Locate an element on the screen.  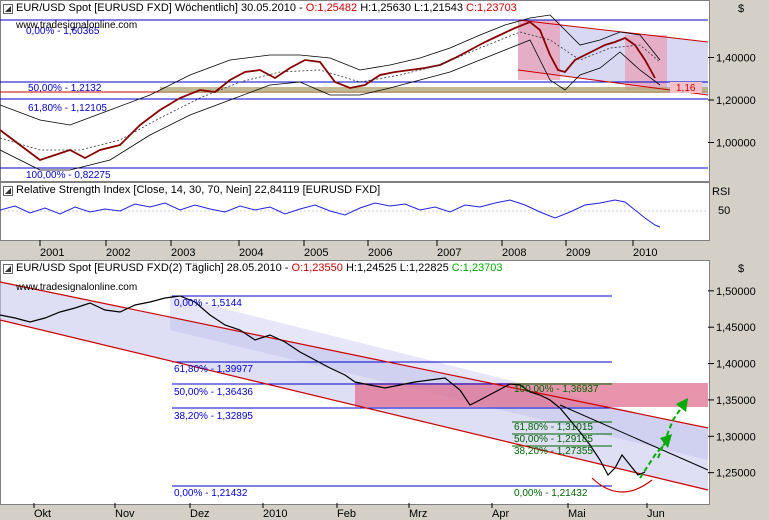
year-tick-label: 2004 is located at coordinates (251, 253).